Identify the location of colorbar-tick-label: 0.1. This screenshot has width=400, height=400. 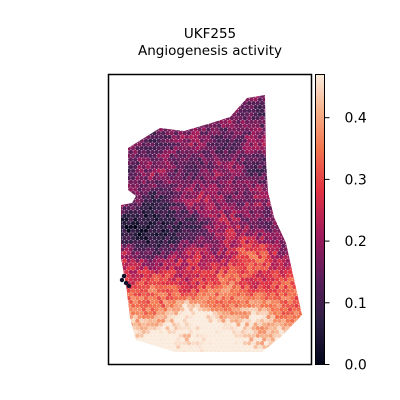
(356, 304).